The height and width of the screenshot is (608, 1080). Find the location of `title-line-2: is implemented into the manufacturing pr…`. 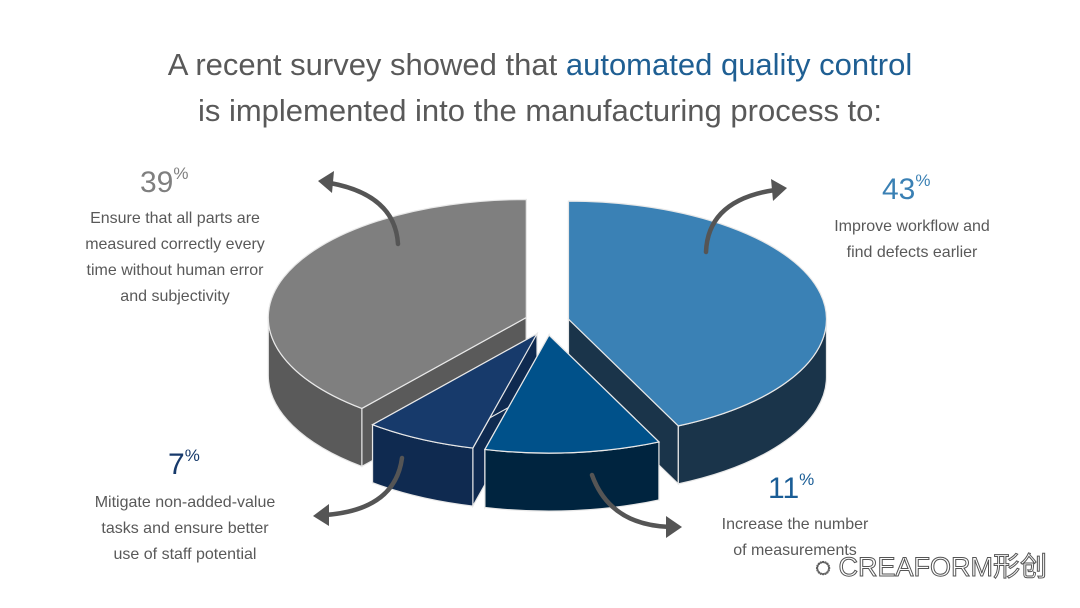

title-line-2: is implemented into the manufacturing pr… is located at coordinates (540, 110).